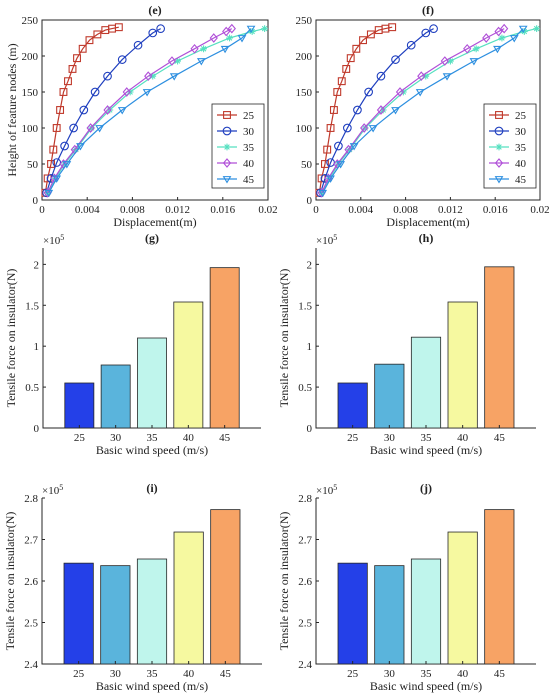  Describe the element at coordinates (30, 129) in the screenshot. I see `y-tick-label: 100` at that location.